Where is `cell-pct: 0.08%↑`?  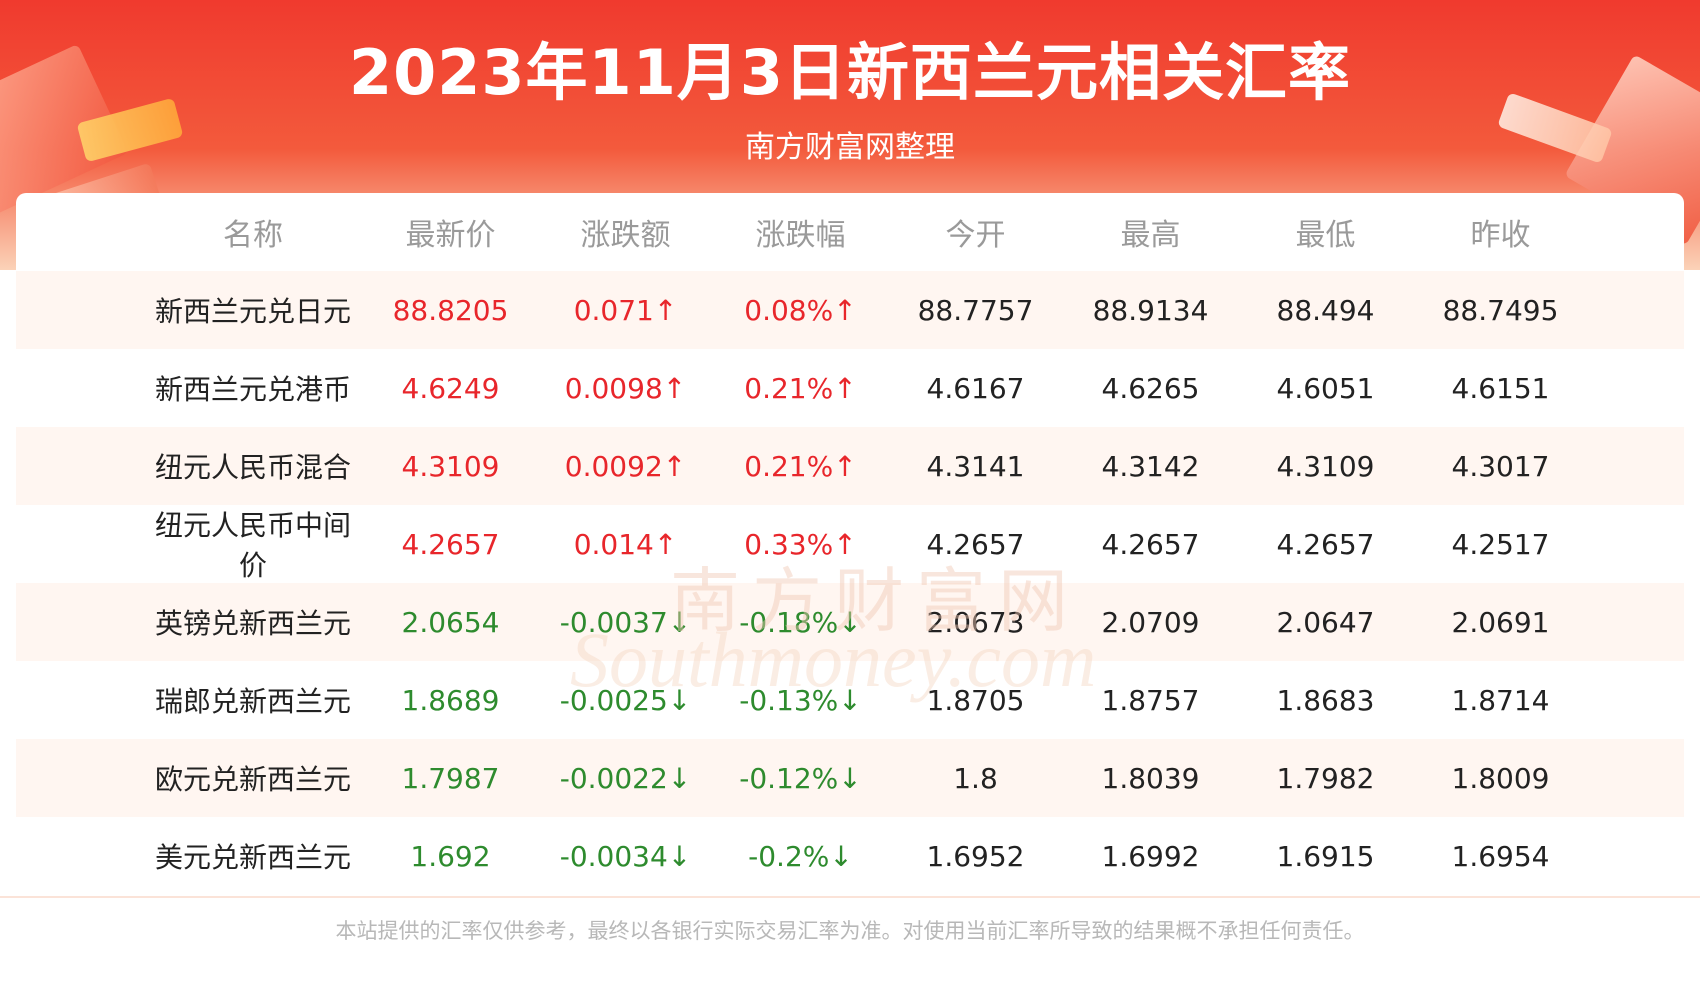
cell-pct: 0.08%↑ is located at coordinates (800, 310).